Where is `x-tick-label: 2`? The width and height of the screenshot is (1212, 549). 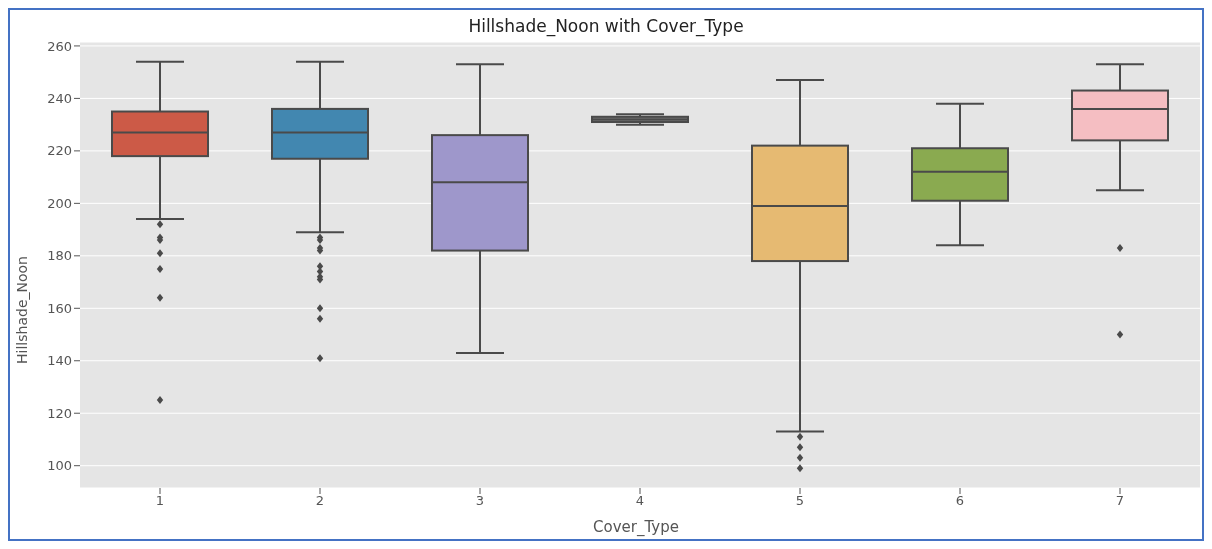
x-tick-label: 2 is located at coordinates (320, 501).